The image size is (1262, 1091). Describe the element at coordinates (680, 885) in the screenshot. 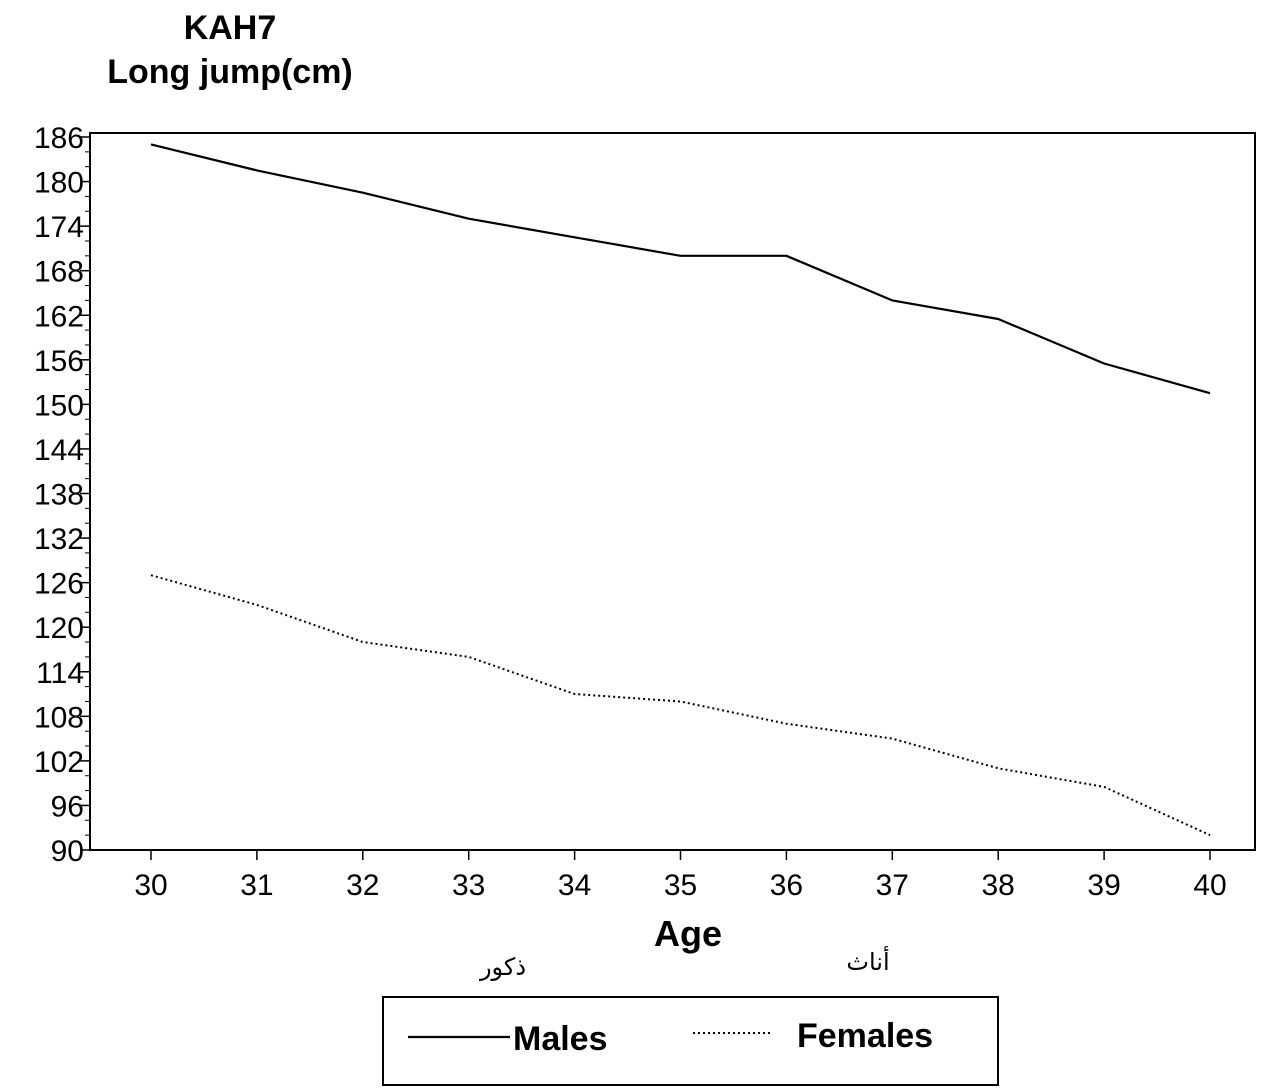

I see `x-tick-label: 35` at that location.